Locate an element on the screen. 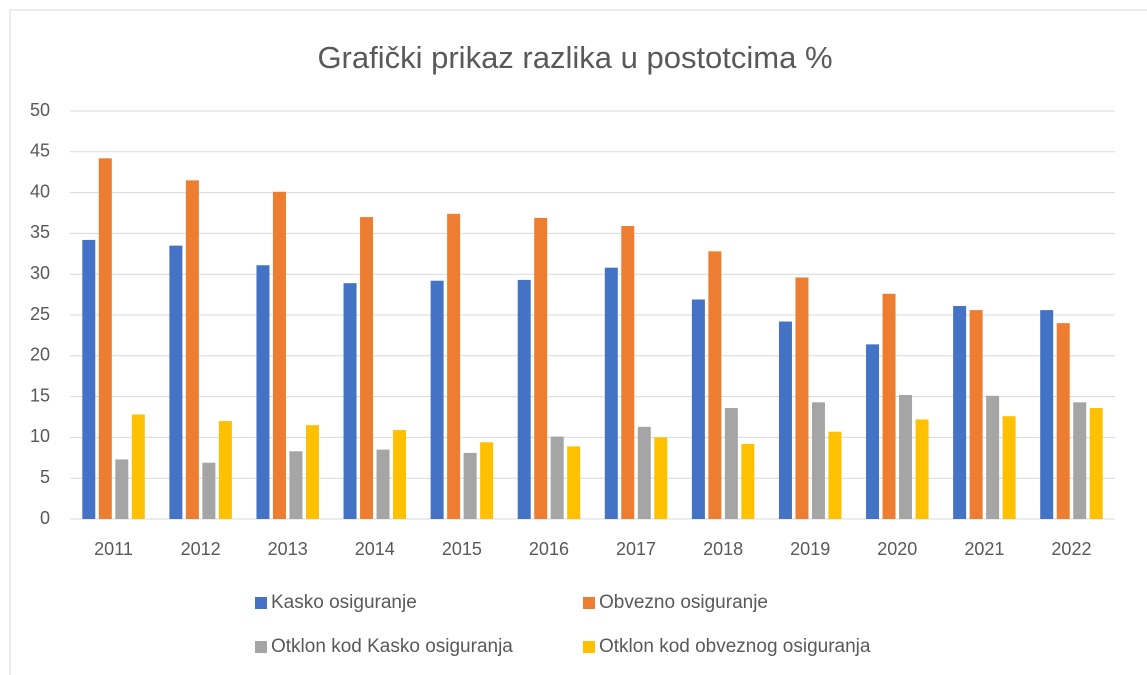 This screenshot has height=675, width=1147. x-tick-label: 2021 is located at coordinates (984, 549).